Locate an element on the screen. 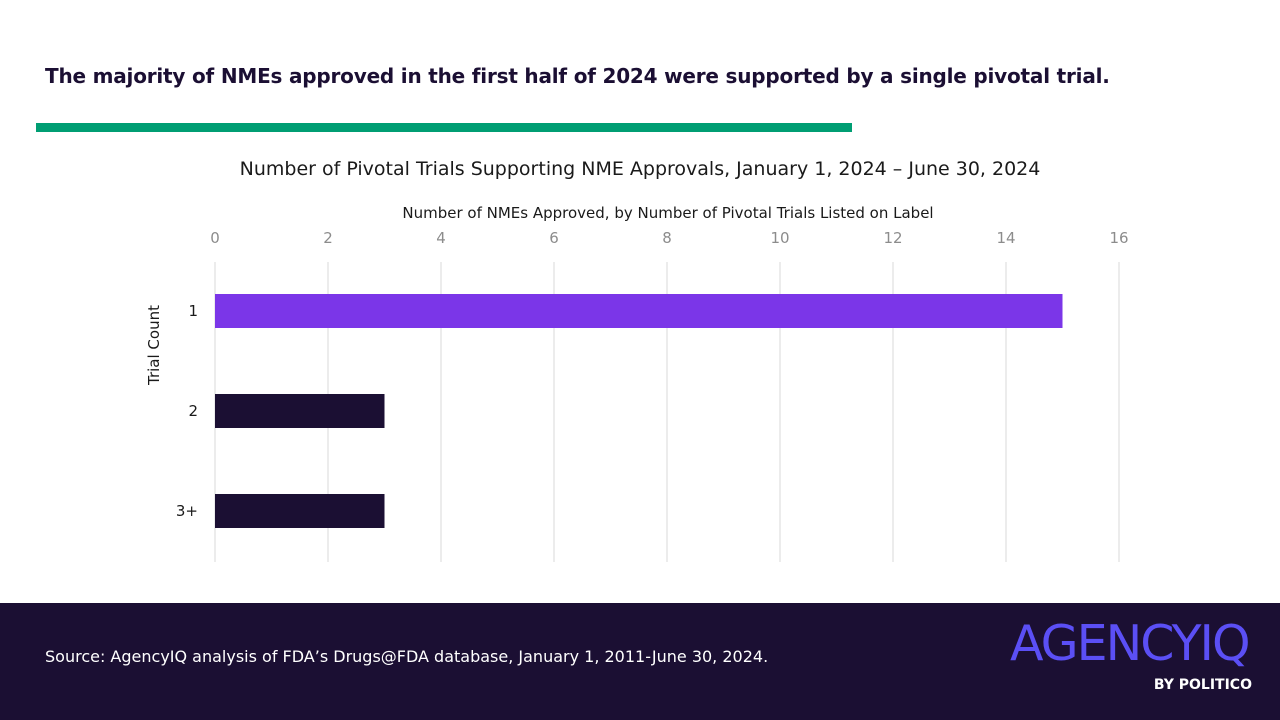 This screenshot has width=1280, height=720. y-tick-label: 3+ is located at coordinates (187, 511).